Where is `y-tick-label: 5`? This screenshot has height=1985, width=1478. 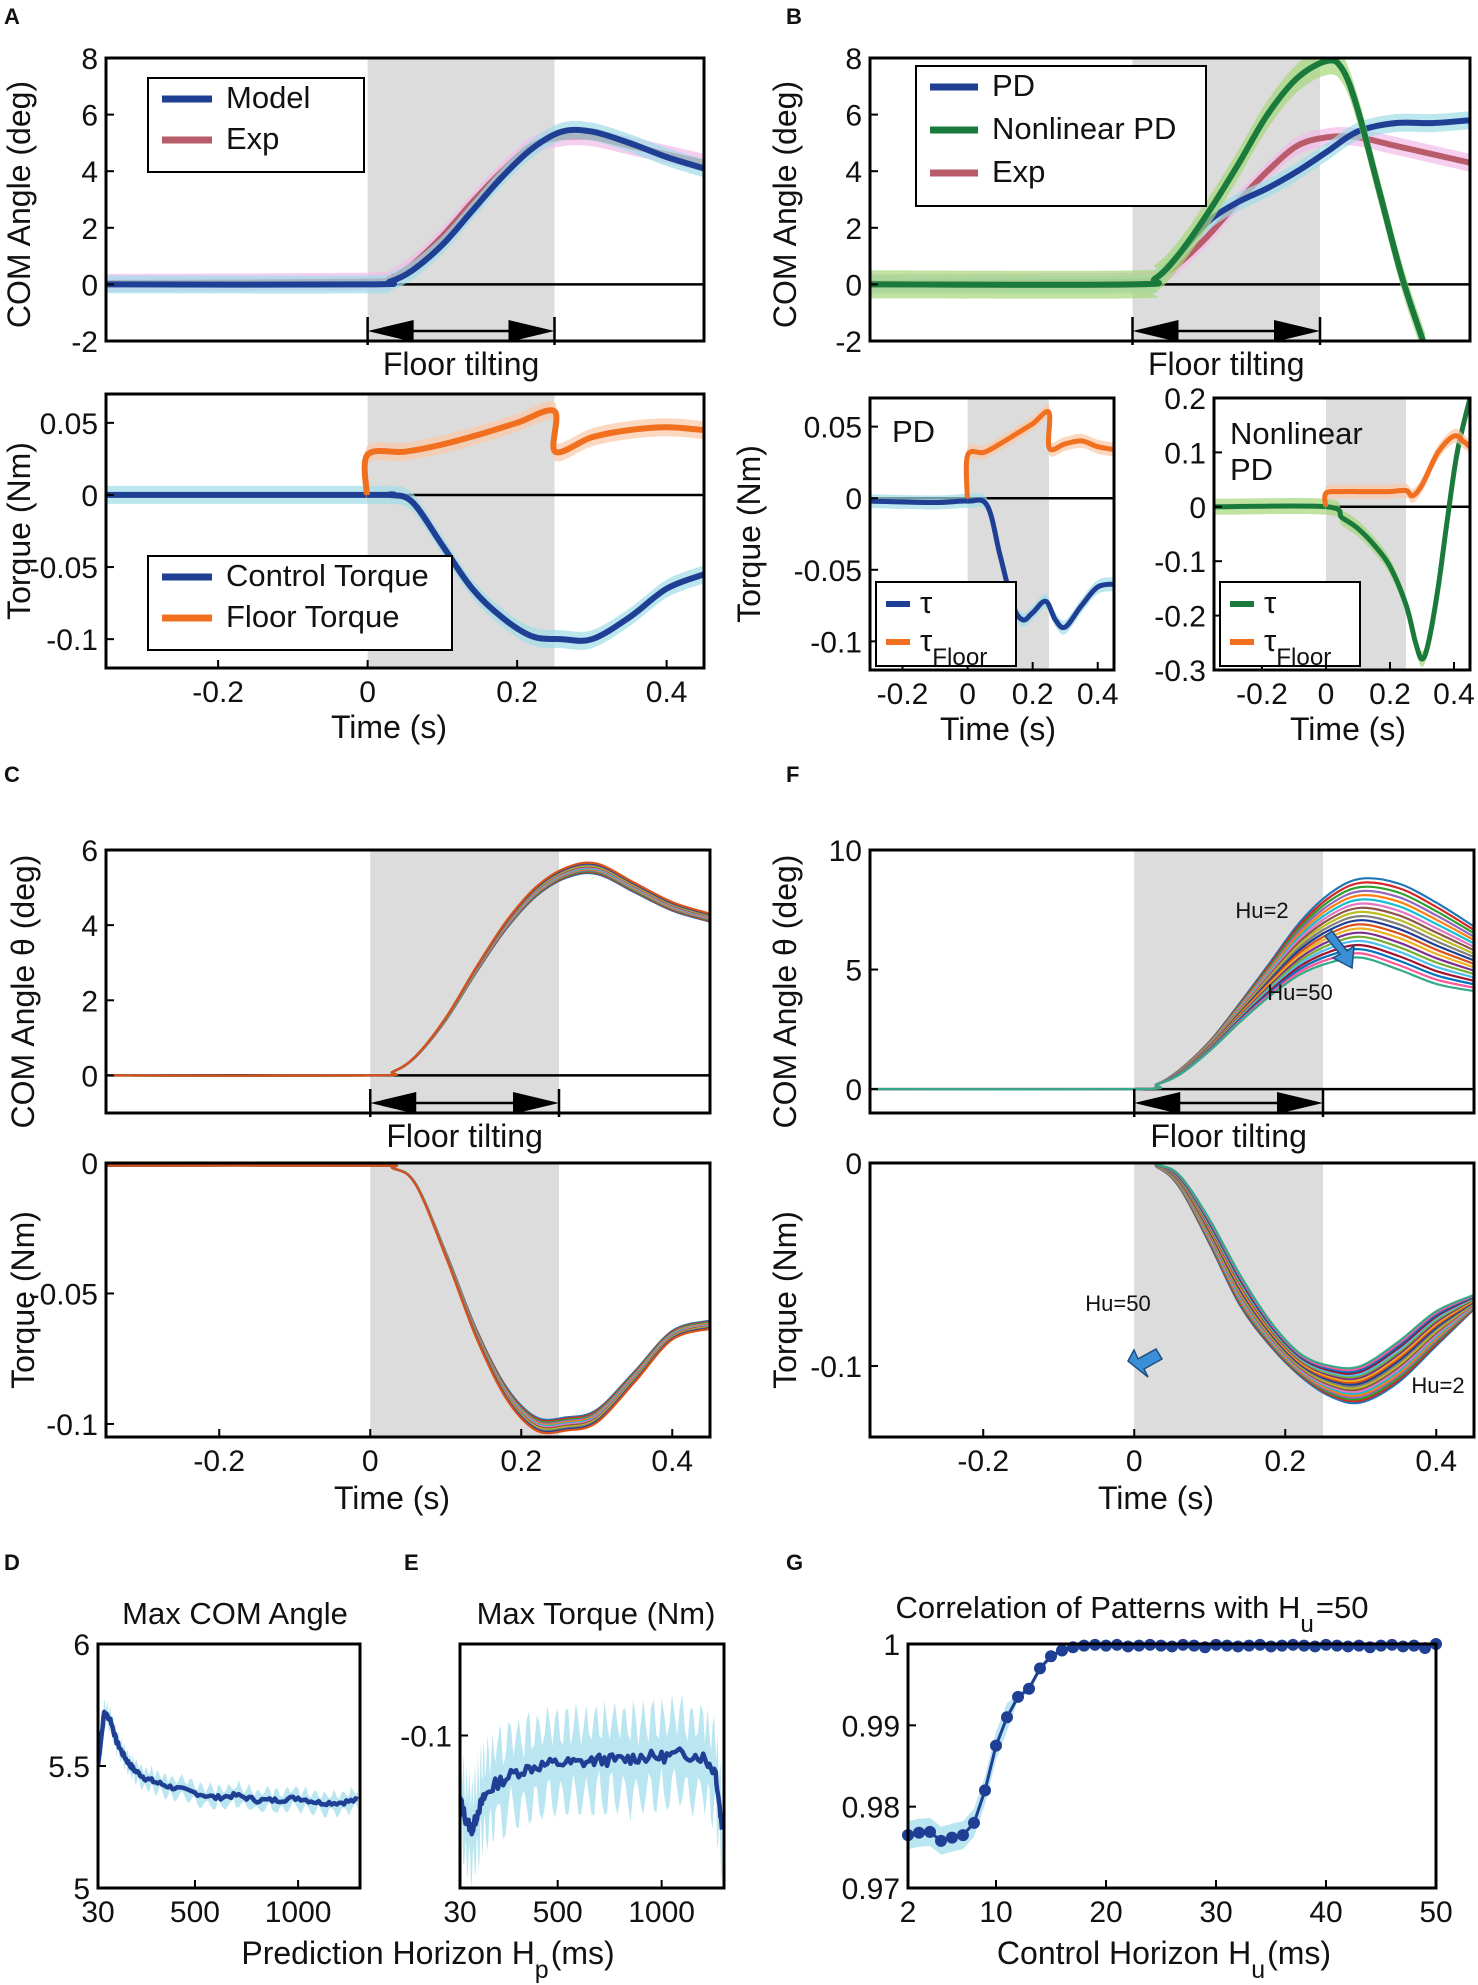 y-tick-label: 5 is located at coordinates (81, 1889).